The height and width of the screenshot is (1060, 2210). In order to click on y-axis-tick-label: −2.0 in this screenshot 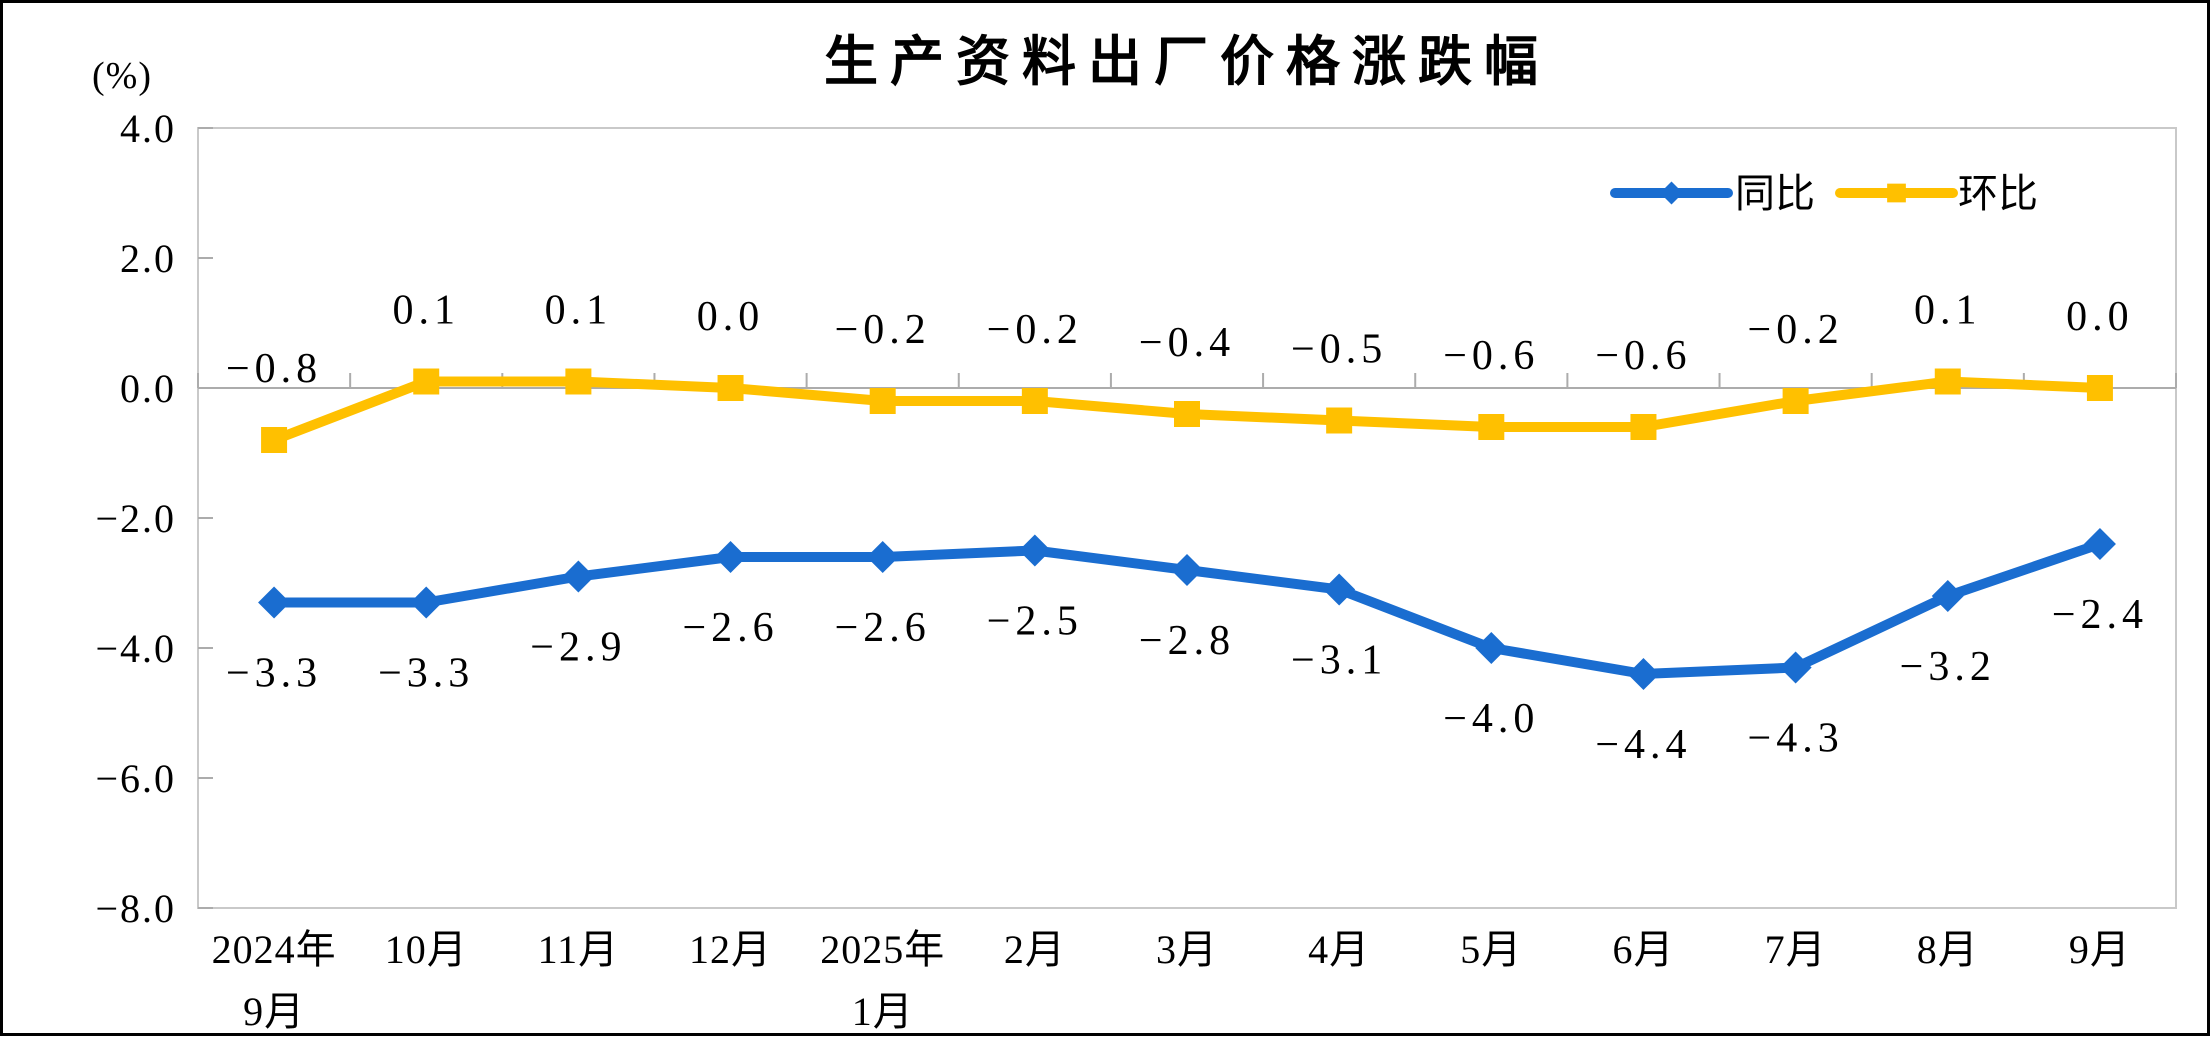, I will do `click(135, 518)`.